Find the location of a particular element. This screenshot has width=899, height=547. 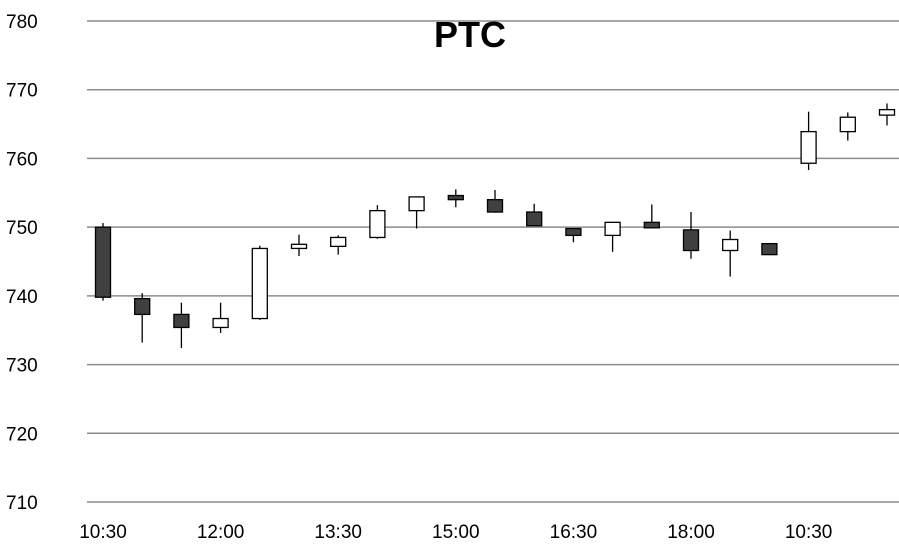

x-tick-label: 15:00 is located at coordinates (456, 532).